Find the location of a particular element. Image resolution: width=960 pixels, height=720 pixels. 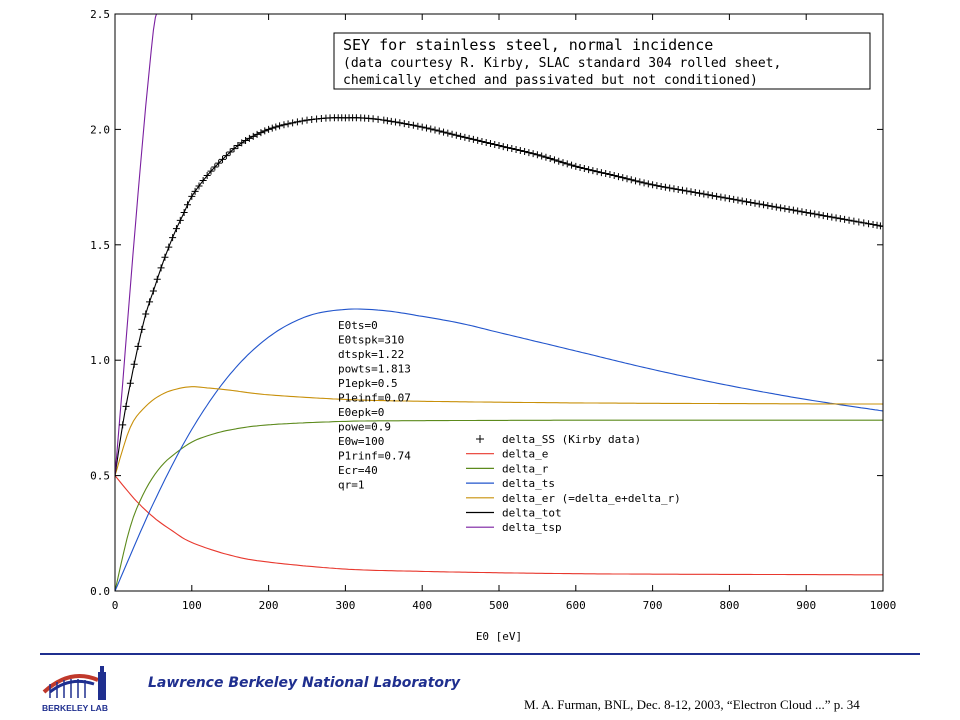

legend-label: delta_ts is located at coordinates (528, 483).